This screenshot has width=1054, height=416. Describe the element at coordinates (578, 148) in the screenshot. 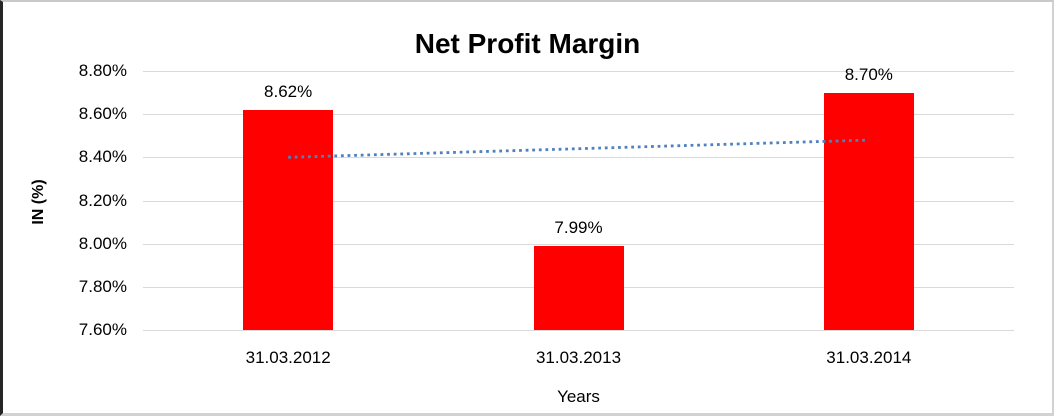

I see `trendline` at that location.